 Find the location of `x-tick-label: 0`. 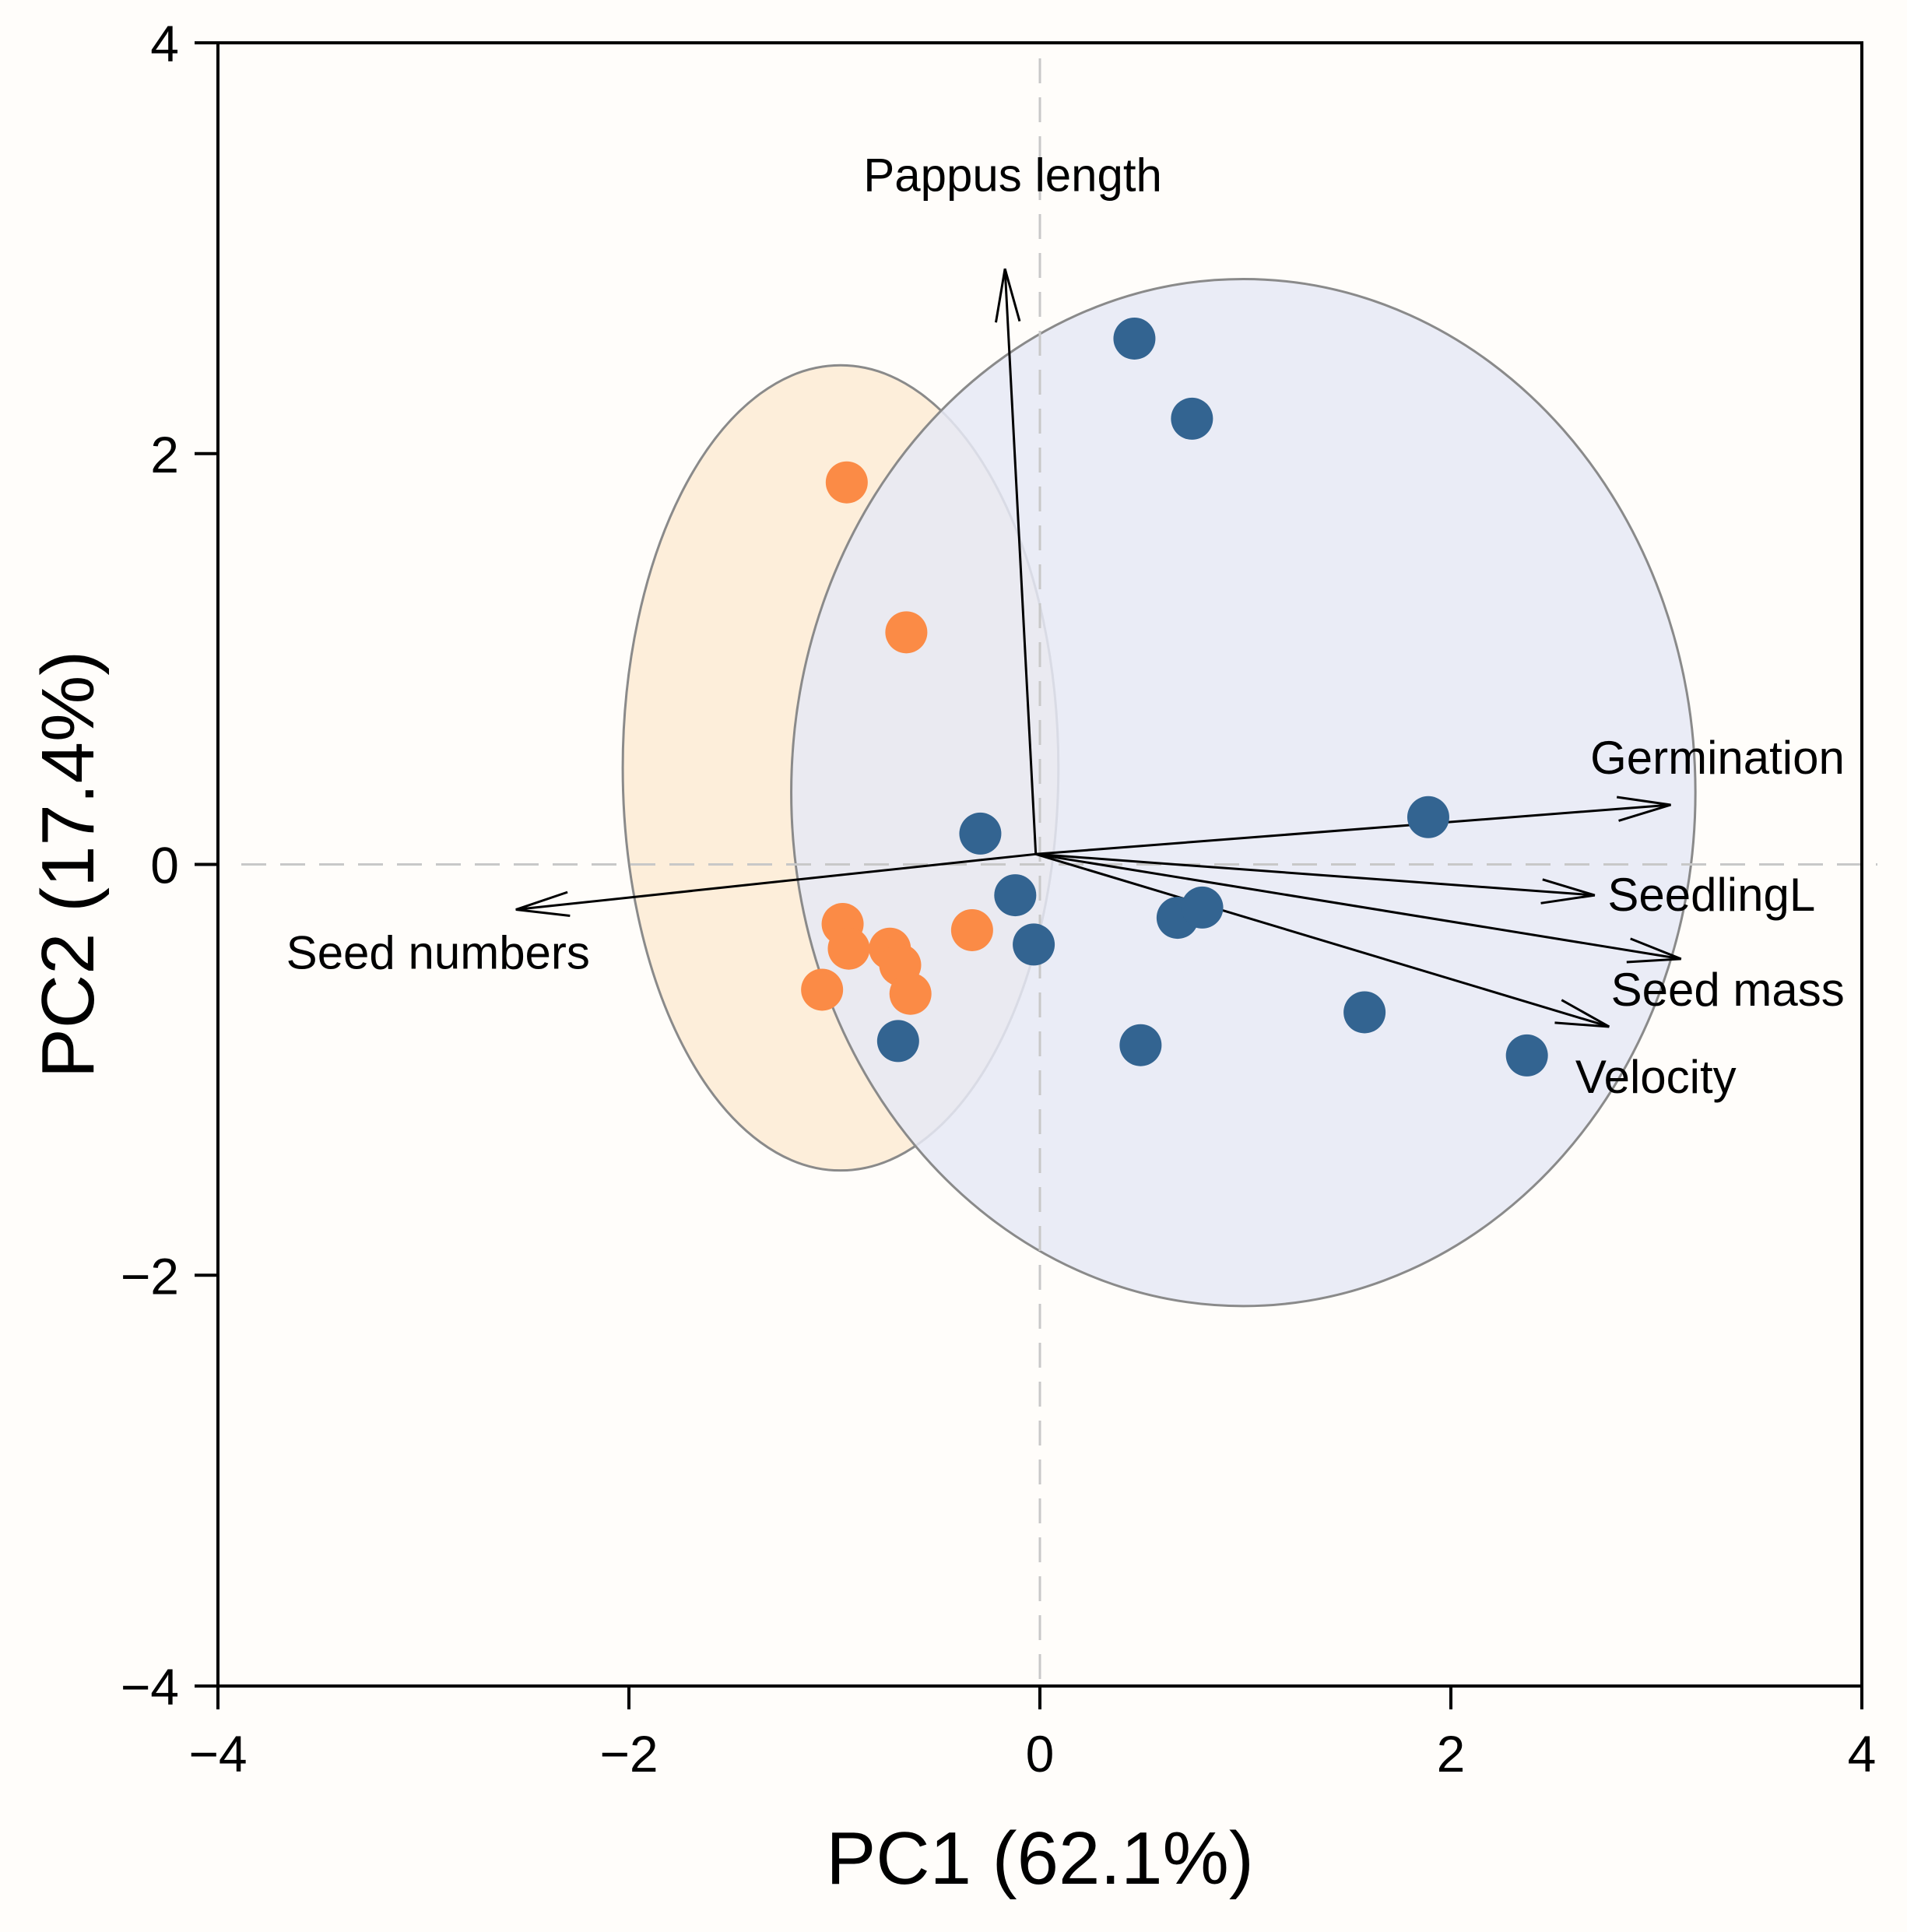

x-tick-label: 0 is located at coordinates (1040, 1754).